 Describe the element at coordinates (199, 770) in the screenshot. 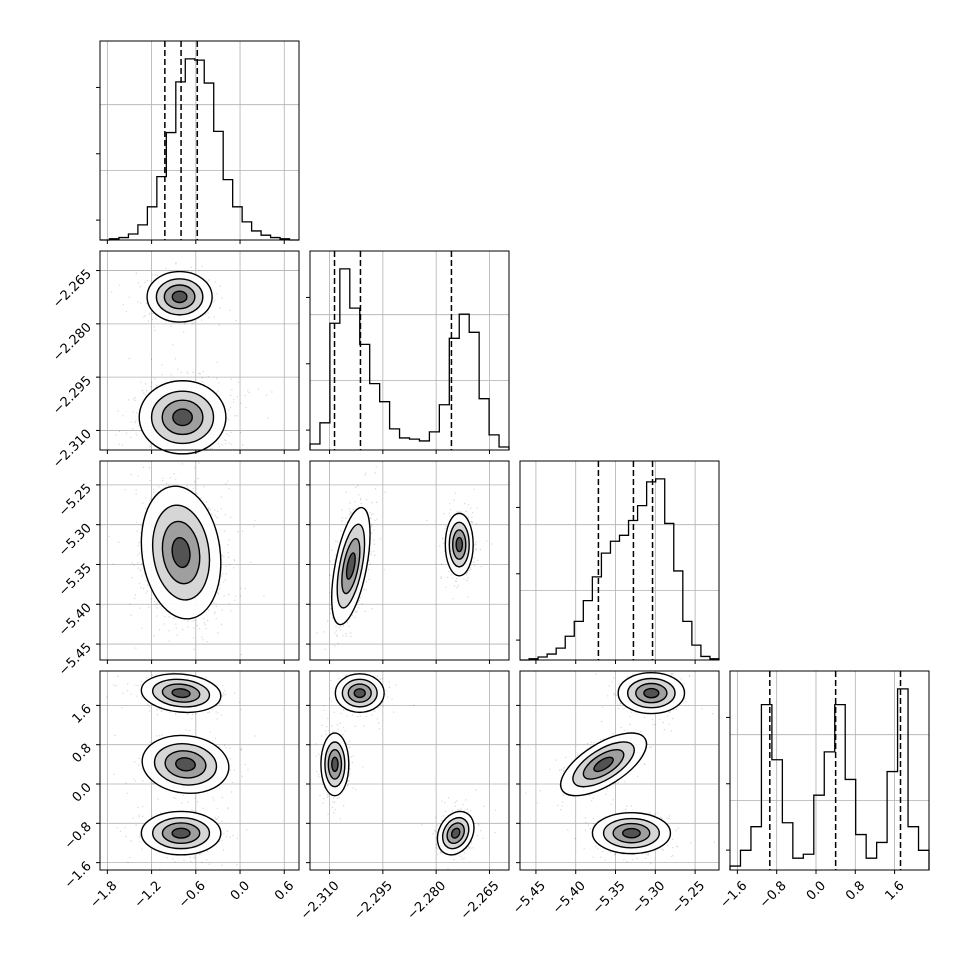

I see `pair-3-0-frame` at that location.